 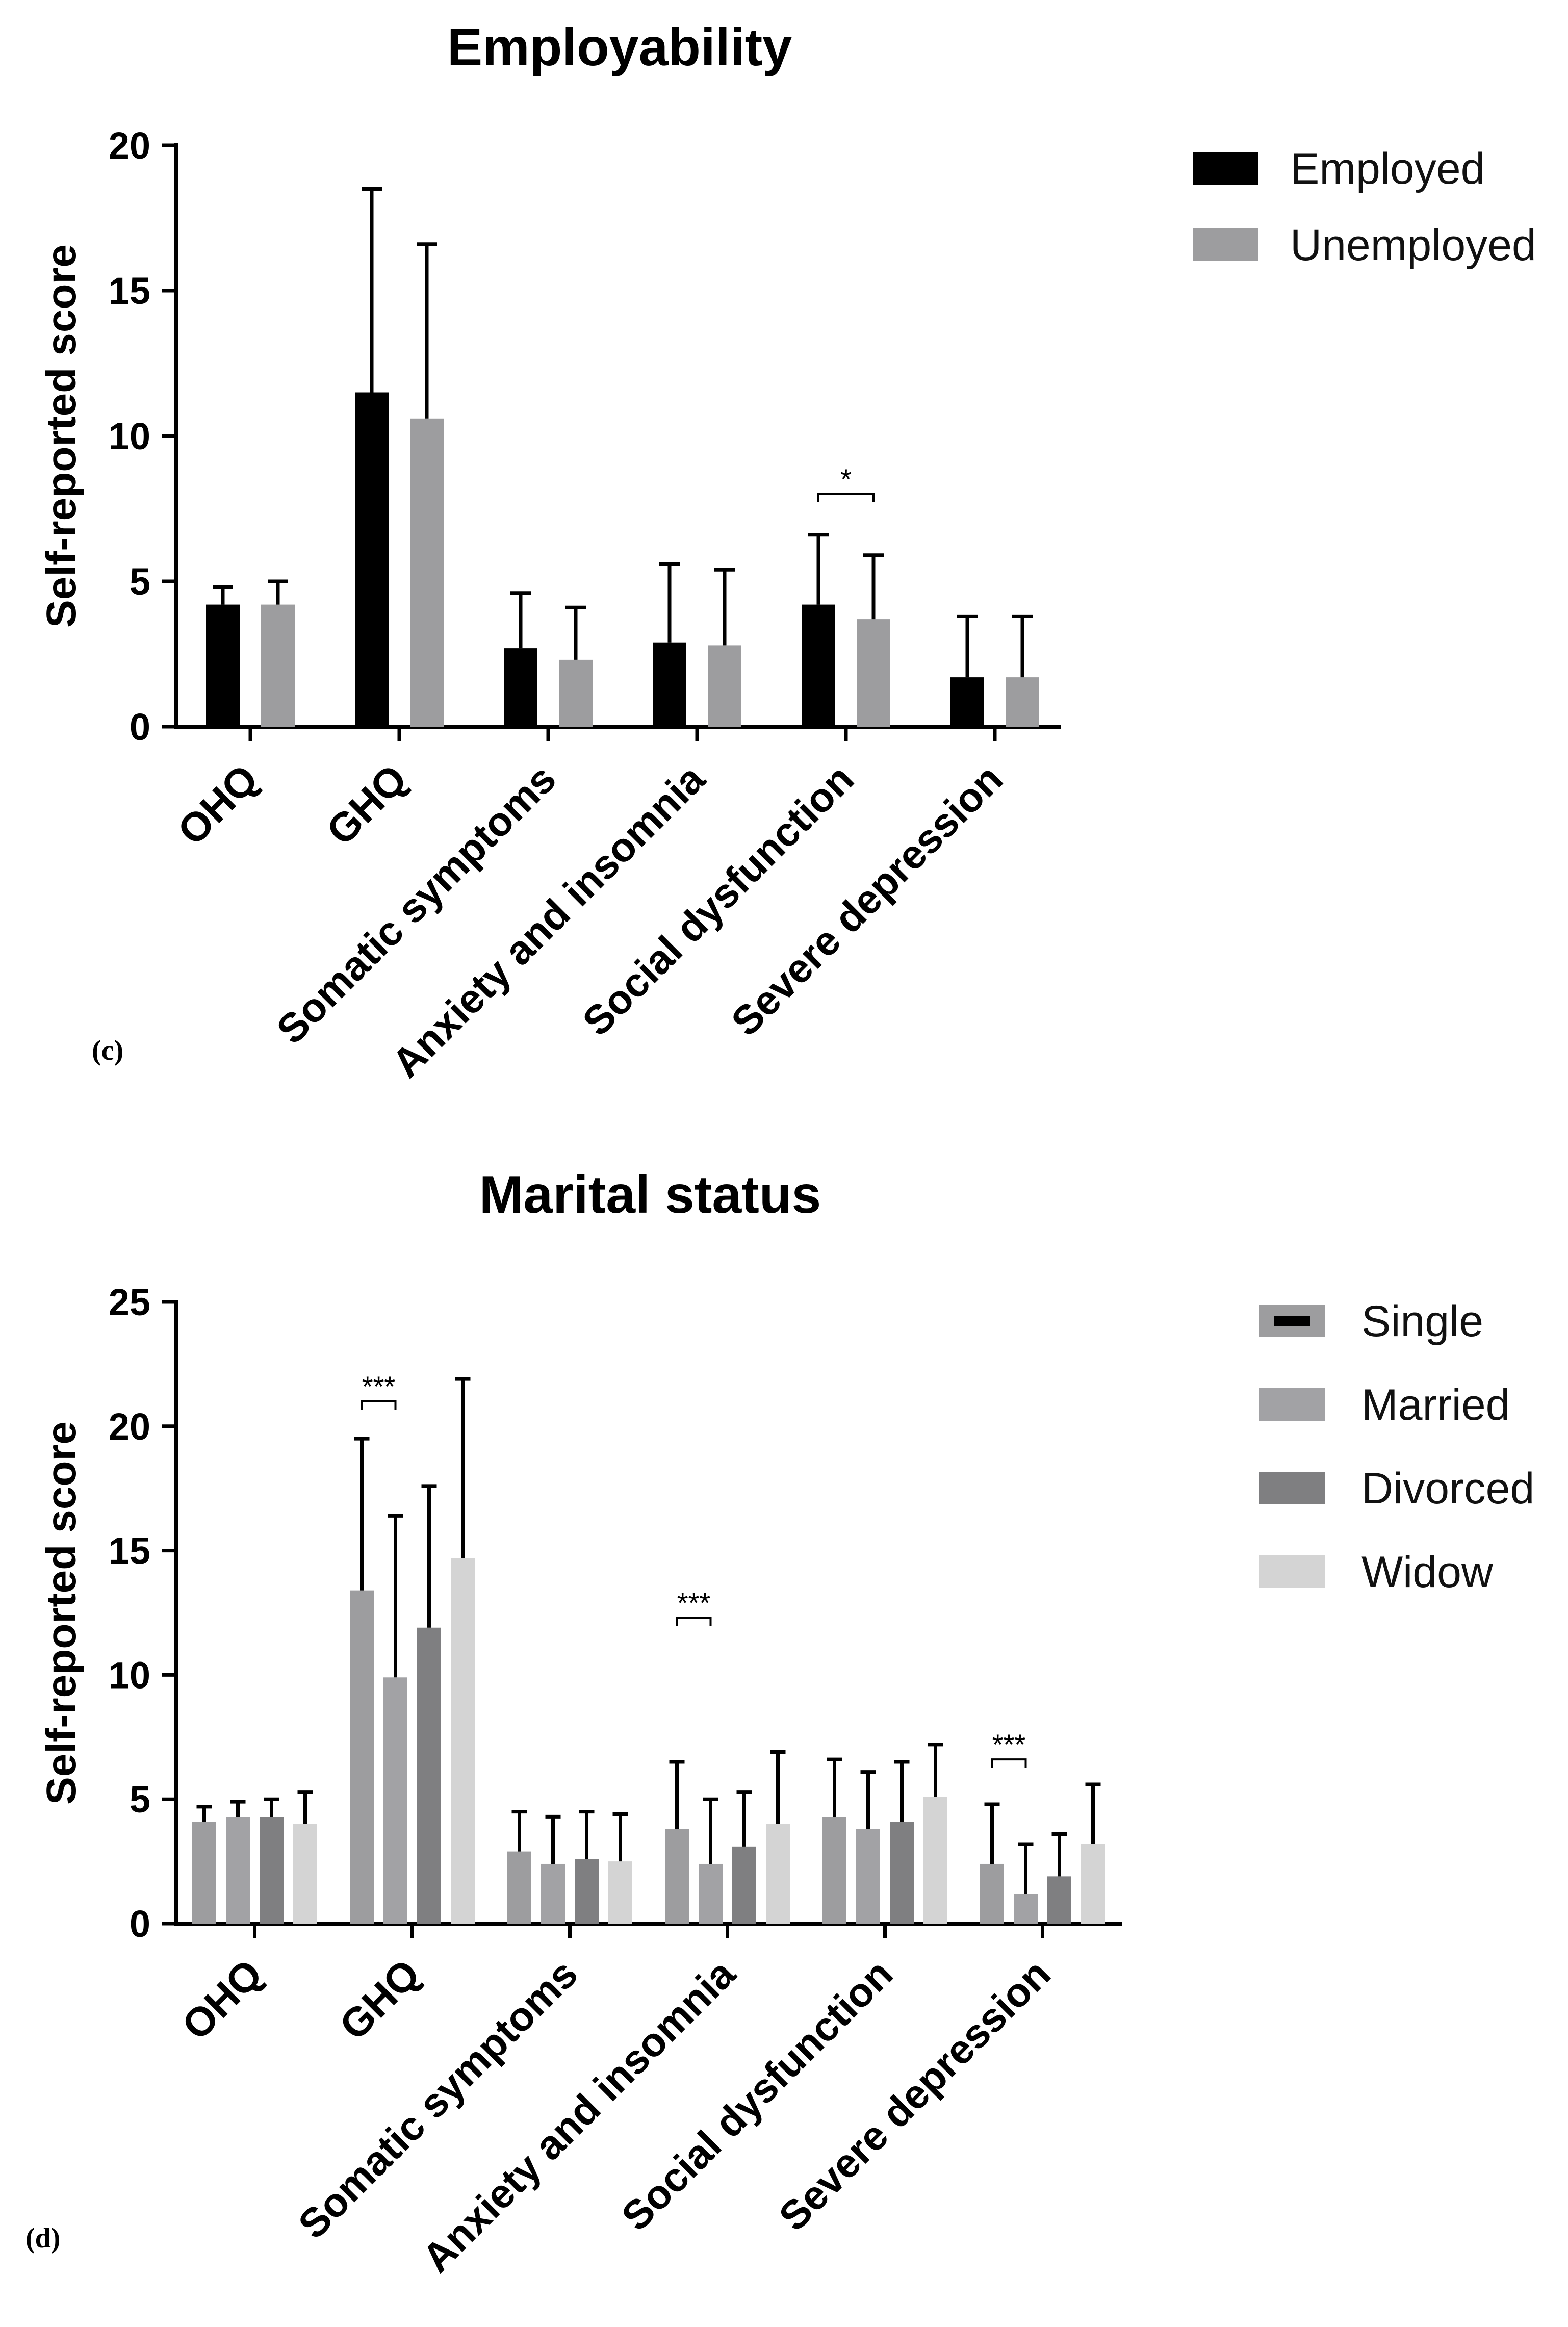 What do you see at coordinates (669, 685) in the screenshot?
I see `bar-employed-anxiety-and-insomnia` at bounding box center [669, 685].